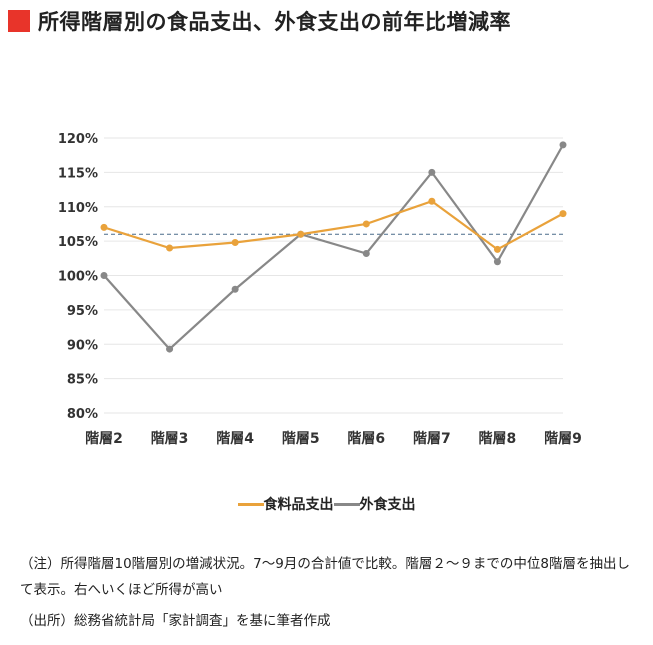 The height and width of the screenshot is (645, 653). I want to click on y-axis-ticks: 80% 85% 90% 95% 100% 105% 110% 115% 120%, so click(78, 277).